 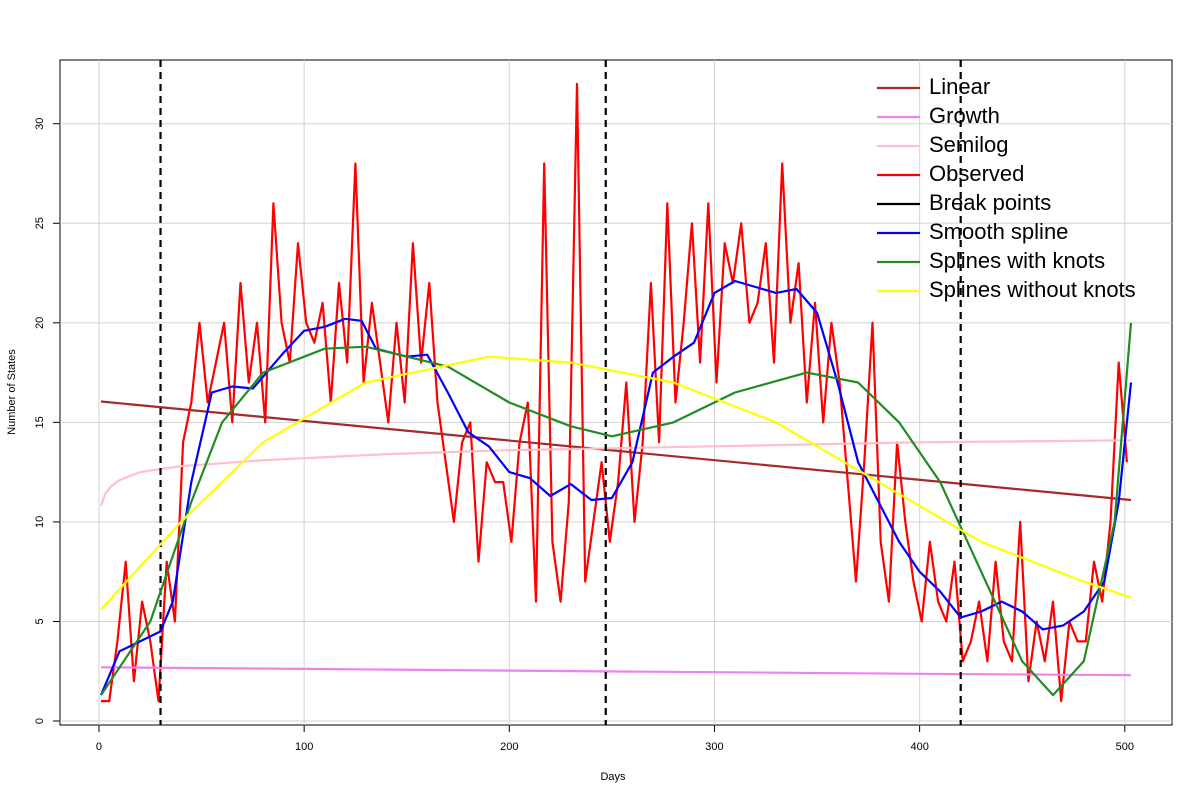 I want to click on y-tick-label: 0, so click(x=40, y=721).